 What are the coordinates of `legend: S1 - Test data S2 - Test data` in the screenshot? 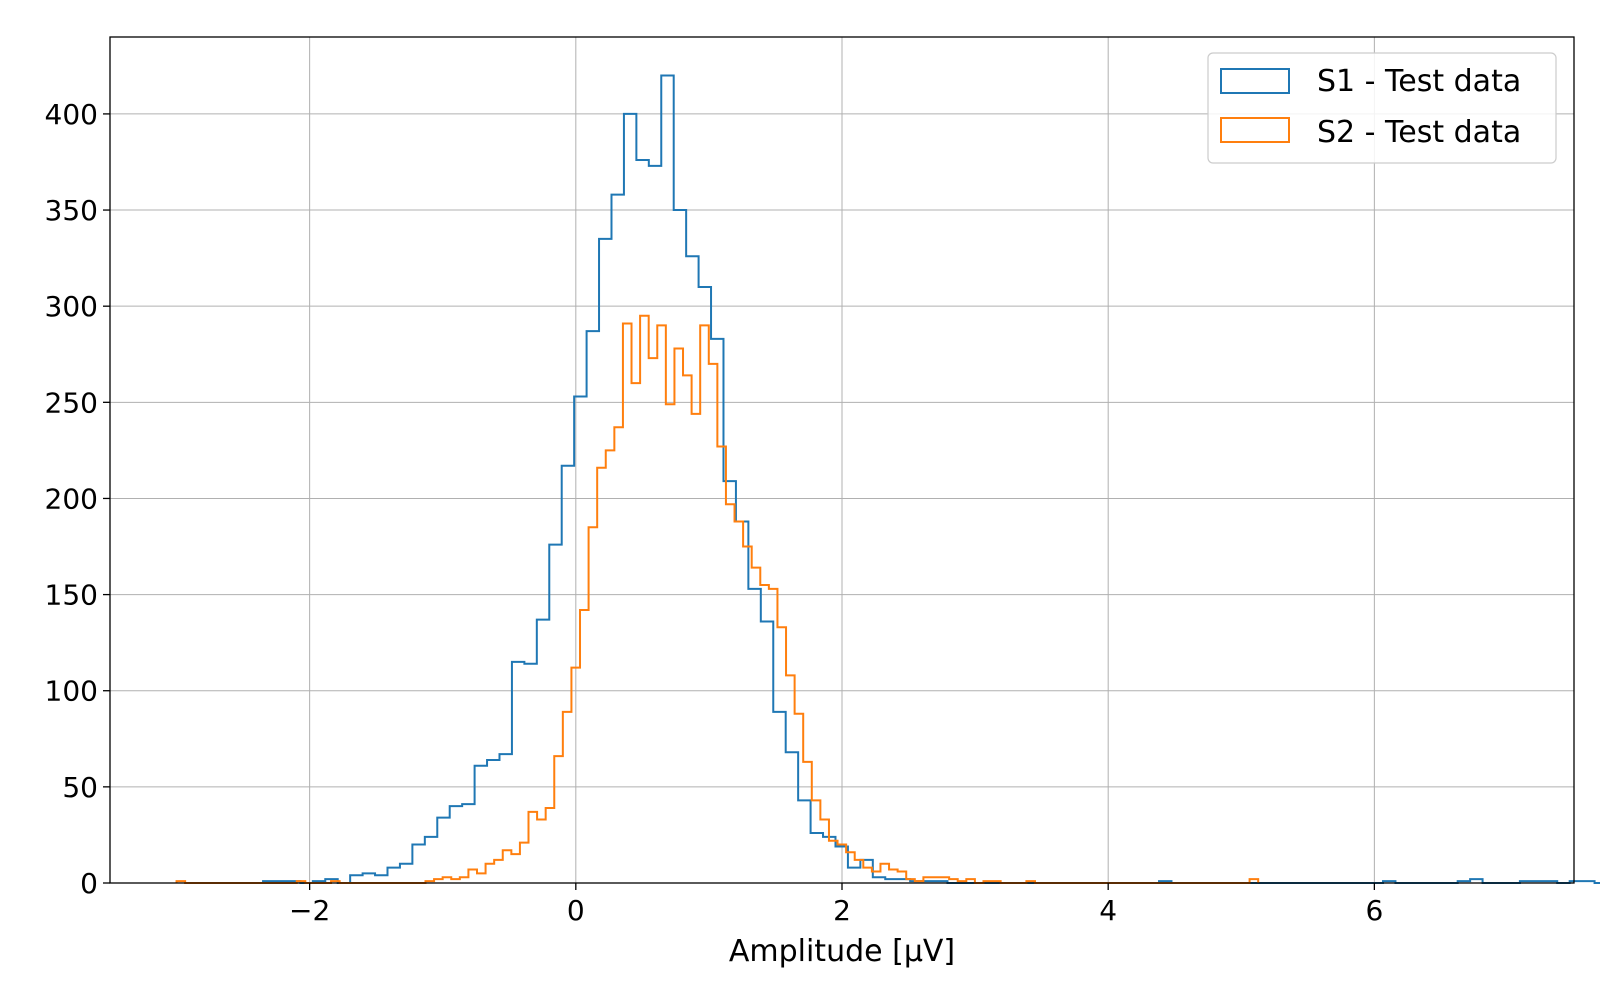 It's located at (1382, 108).